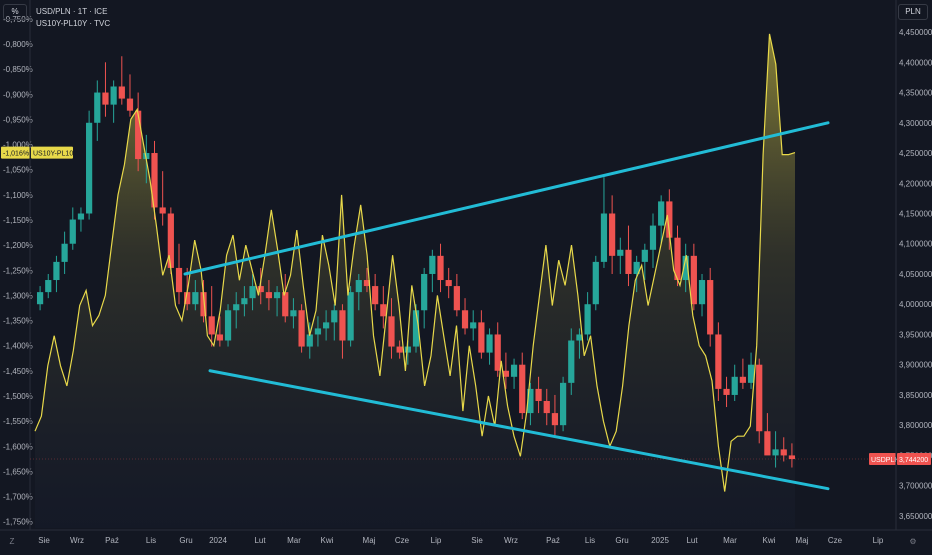 The height and width of the screenshot is (555, 932). What do you see at coordinates (12, 542) in the screenshot?
I see `timezone-button: Z` at bounding box center [12, 542].